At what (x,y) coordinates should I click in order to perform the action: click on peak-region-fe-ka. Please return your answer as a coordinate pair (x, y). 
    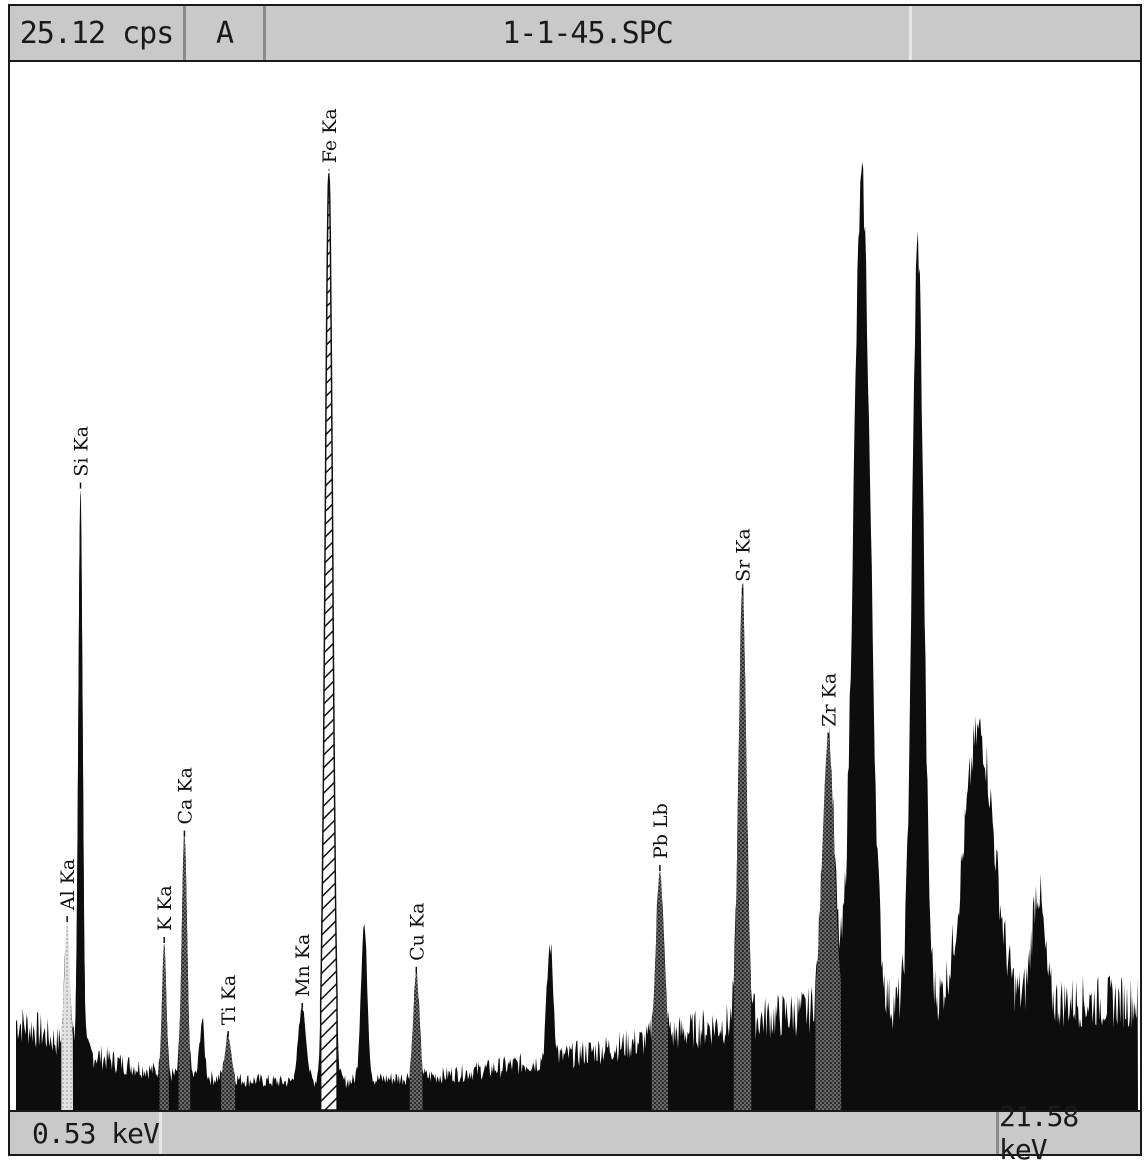
    Looking at the image, I should click on (328, 643).